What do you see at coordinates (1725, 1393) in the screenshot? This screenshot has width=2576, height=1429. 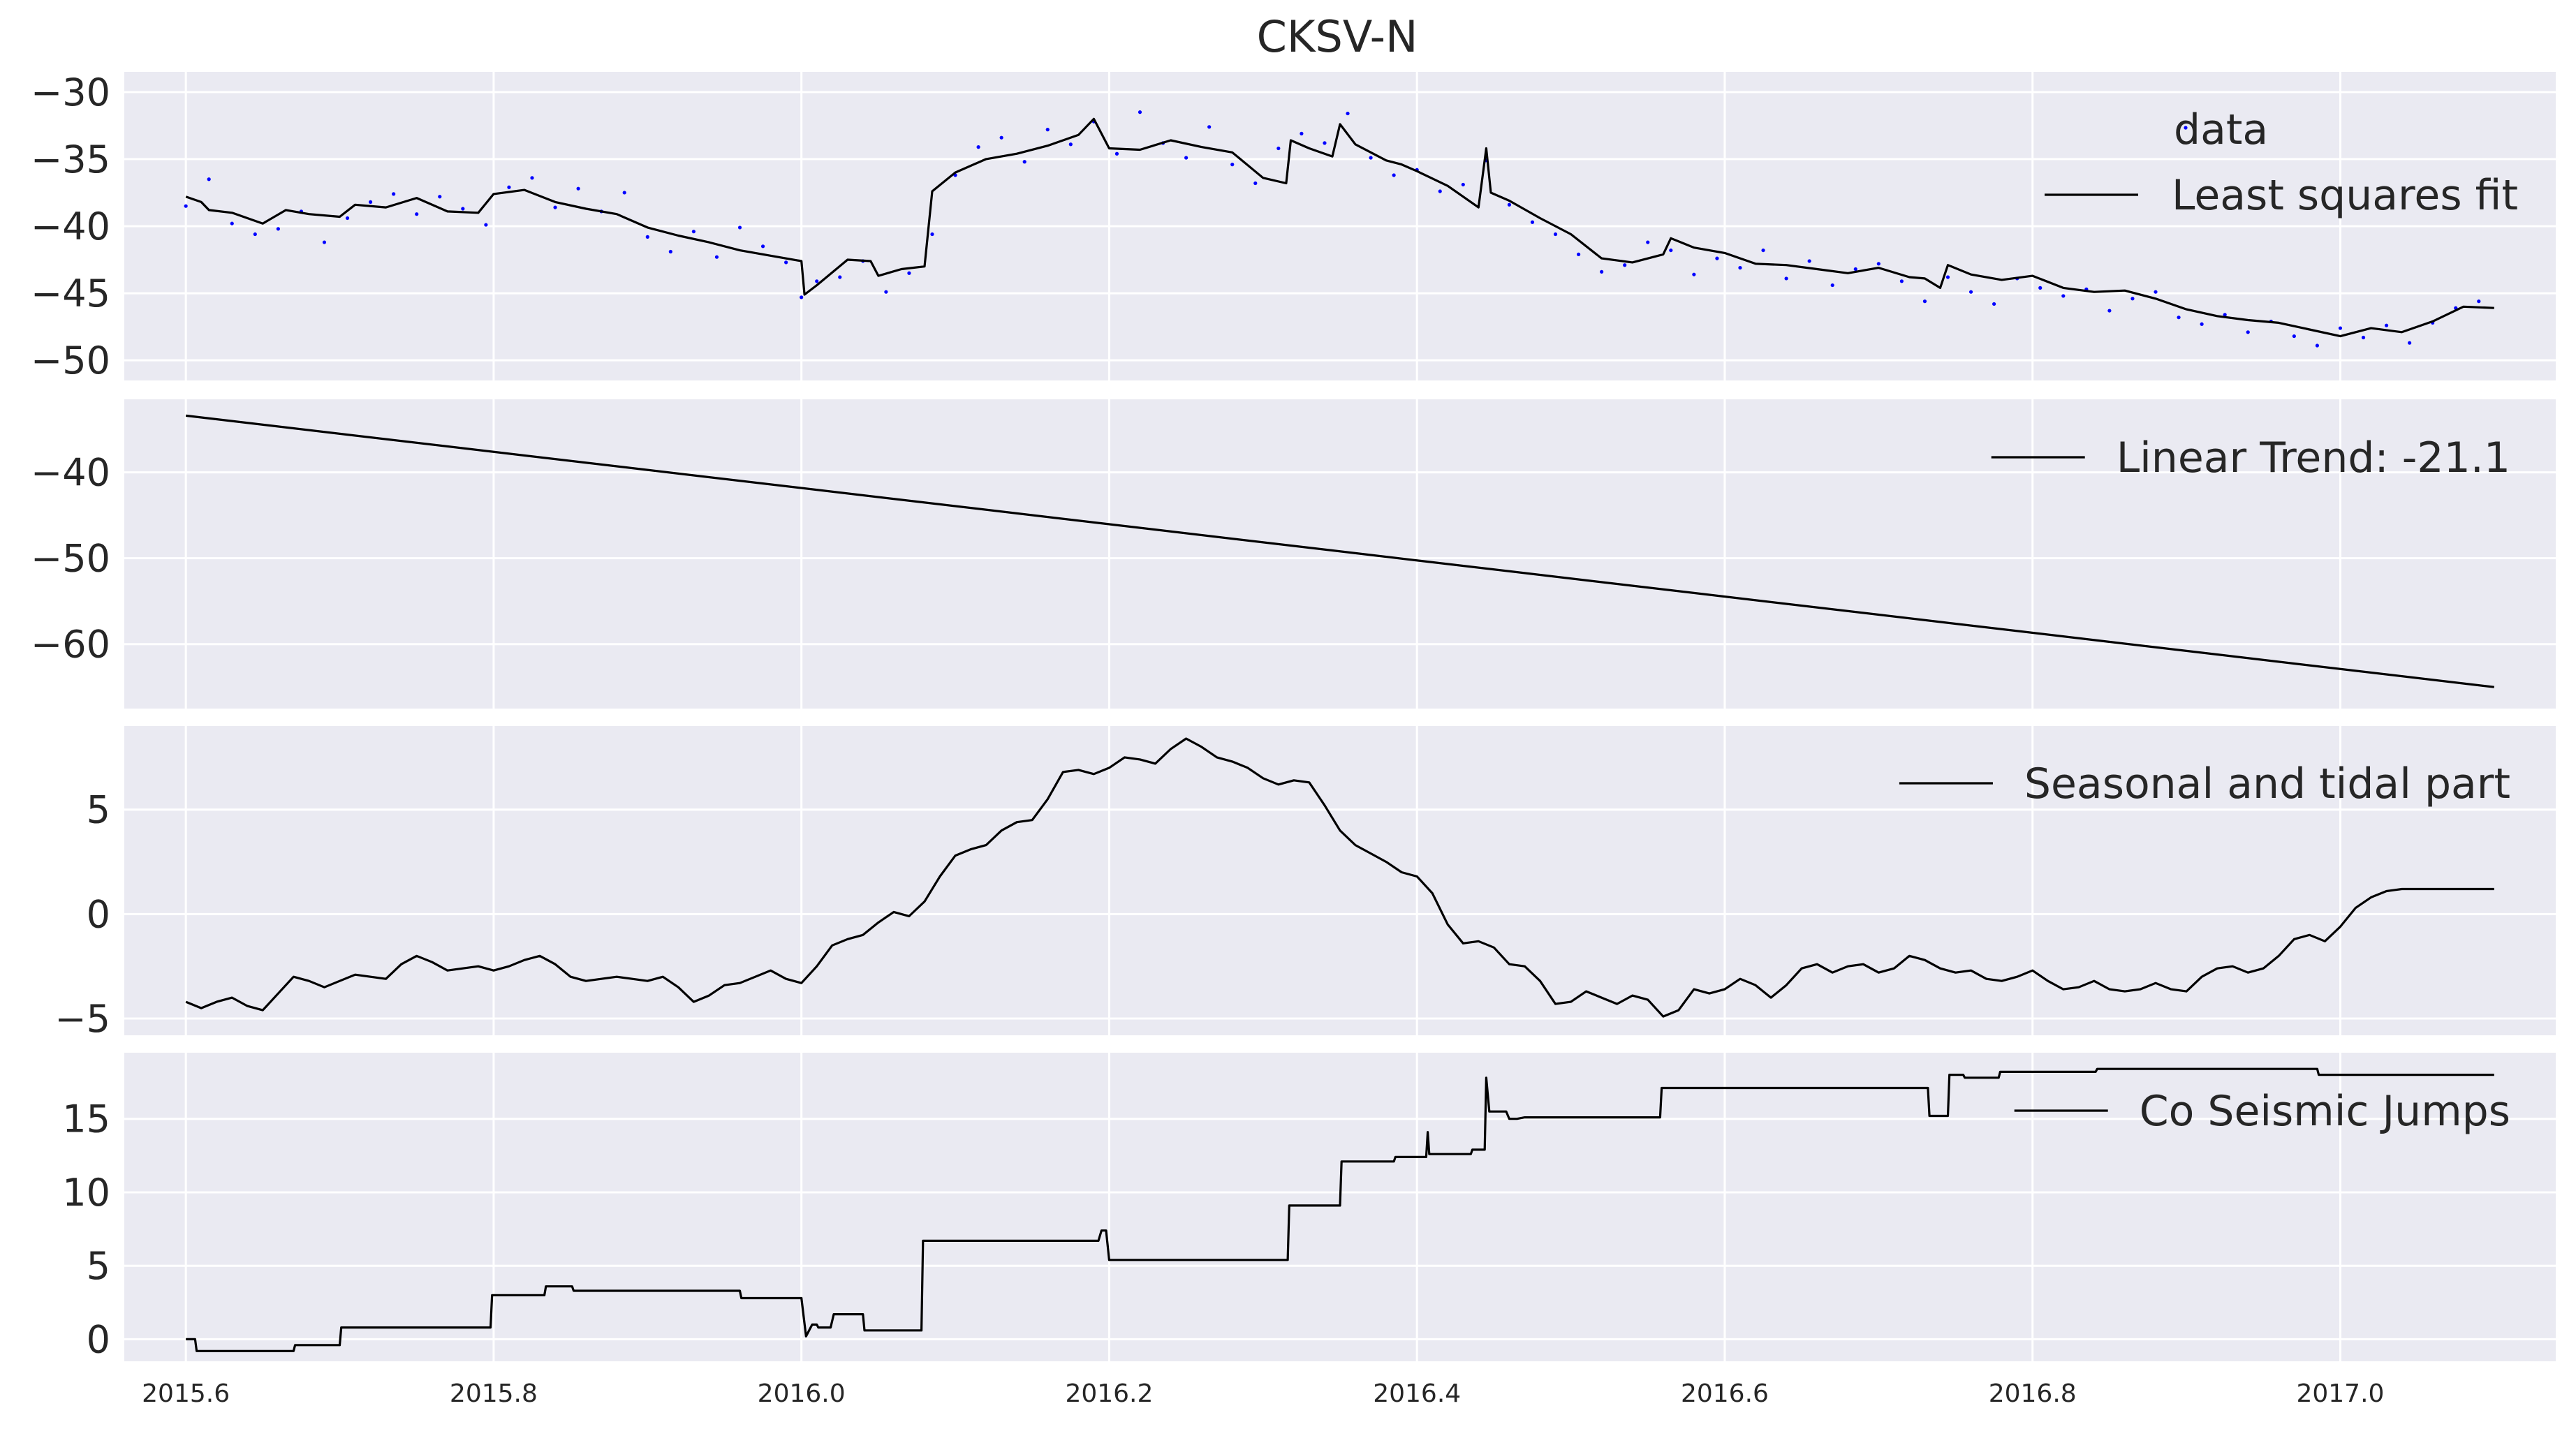 I see `x-tick-label: 2016.6` at bounding box center [1725, 1393].